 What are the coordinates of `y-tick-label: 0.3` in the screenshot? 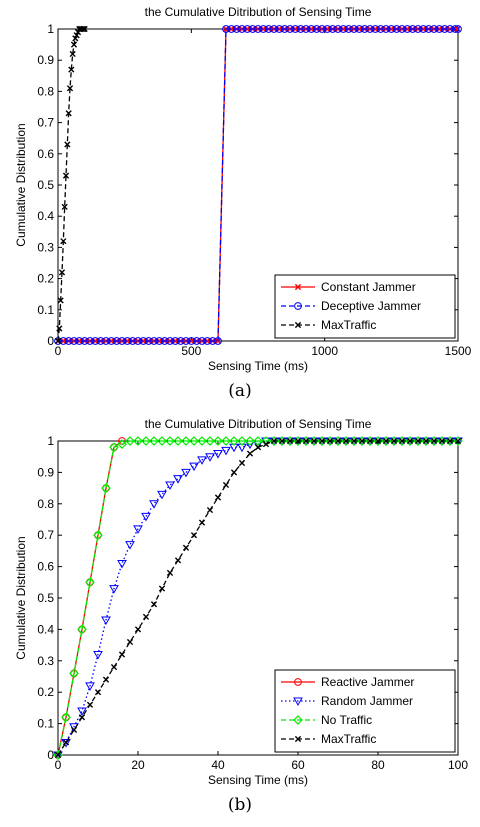 It's located at (45, 661).